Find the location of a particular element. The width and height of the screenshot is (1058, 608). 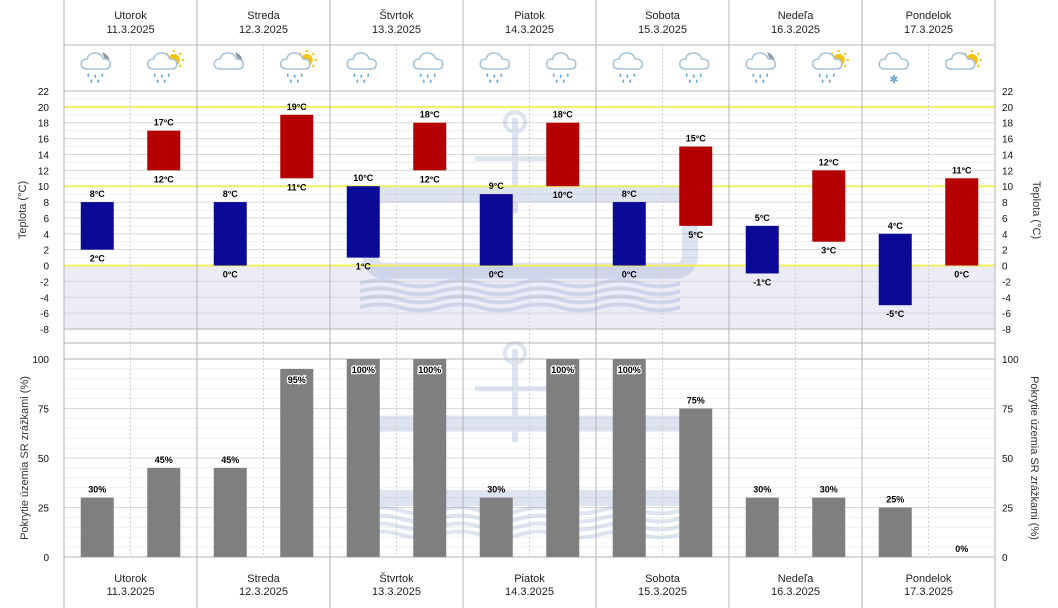

temperature-tick-right: 4 is located at coordinates (1005, 235).